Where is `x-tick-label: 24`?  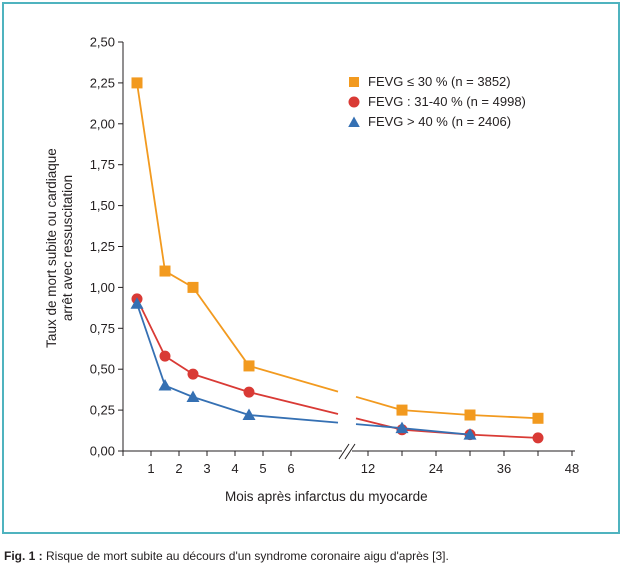 x-tick-label: 24 is located at coordinates (436, 468).